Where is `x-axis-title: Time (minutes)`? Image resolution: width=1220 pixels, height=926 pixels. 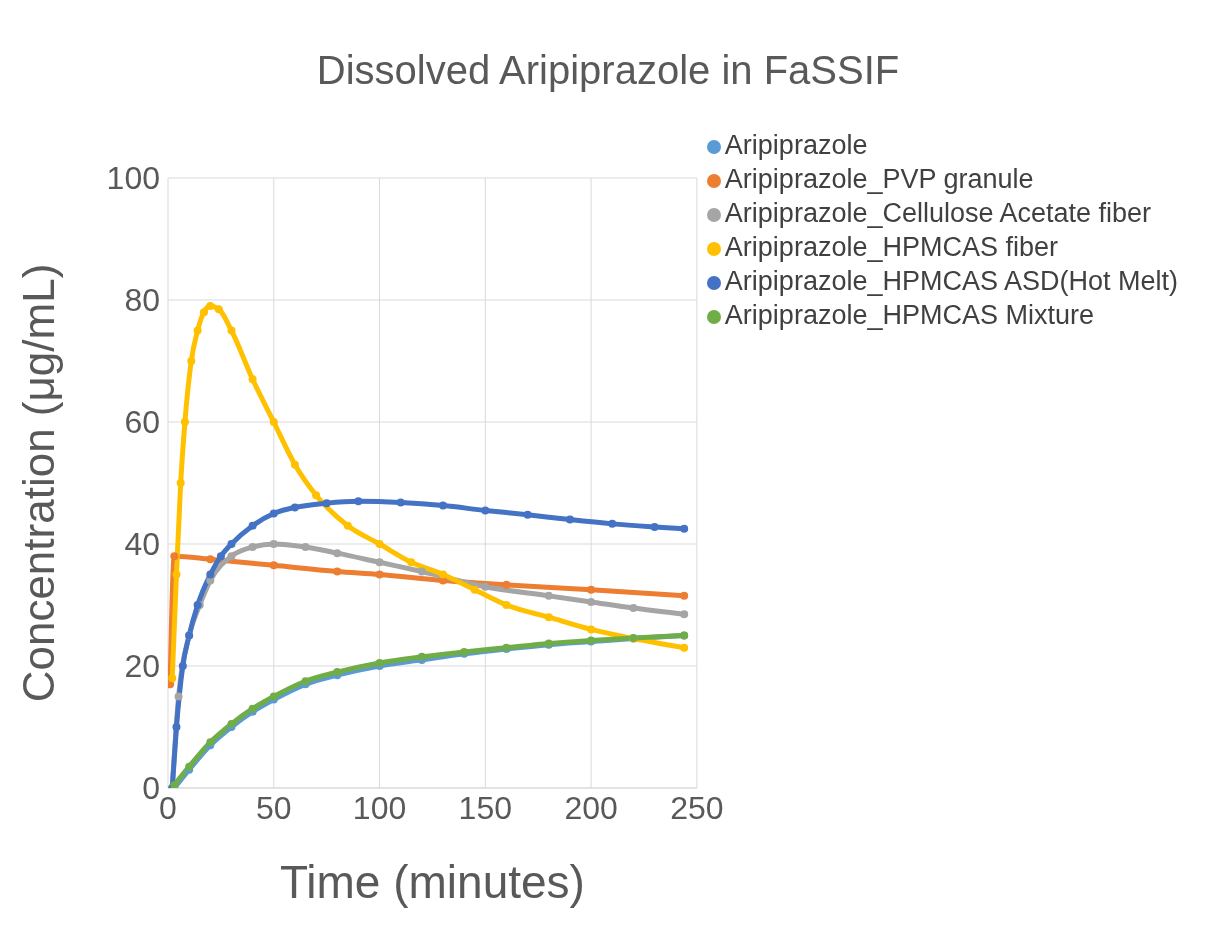
x-axis-title: Time (minutes) is located at coordinates (432, 882).